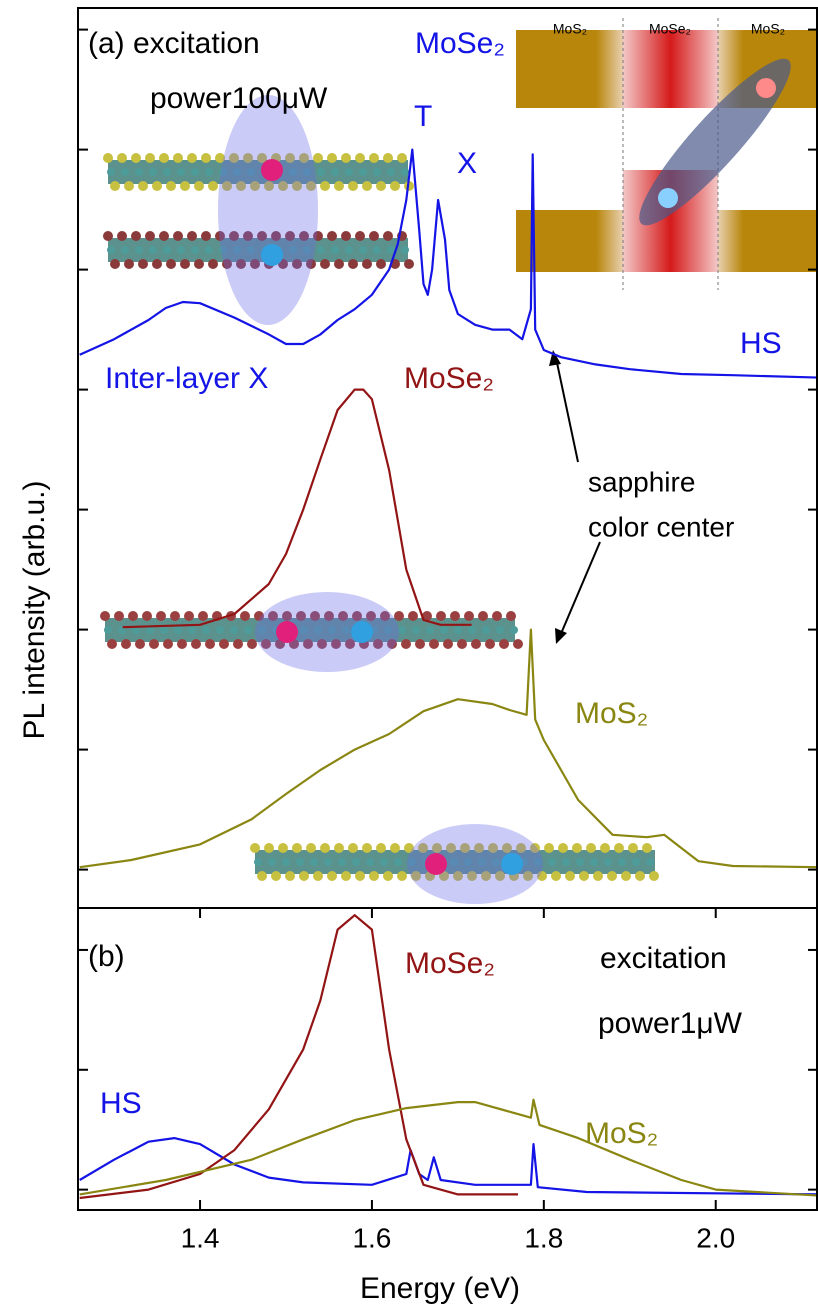 Image resolution: width=818 pixels, height=1313 pixels. I want to click on x-tick-label: 2.0, so click(715, 1237).